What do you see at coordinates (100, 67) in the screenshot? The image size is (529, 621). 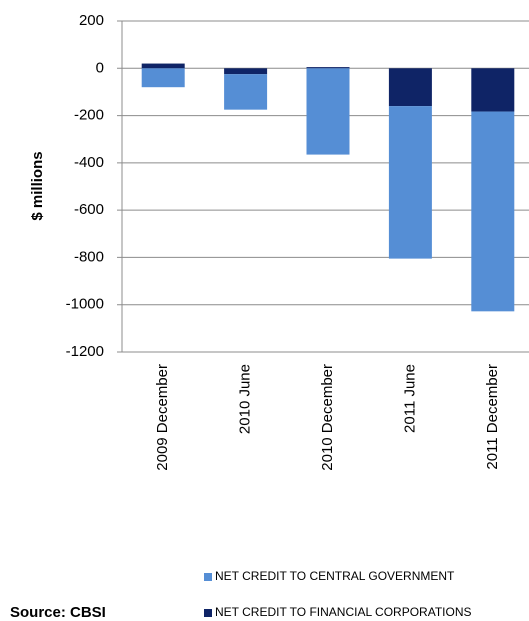 I see `y-tick-label: 0` at bounding box center [100, 67].